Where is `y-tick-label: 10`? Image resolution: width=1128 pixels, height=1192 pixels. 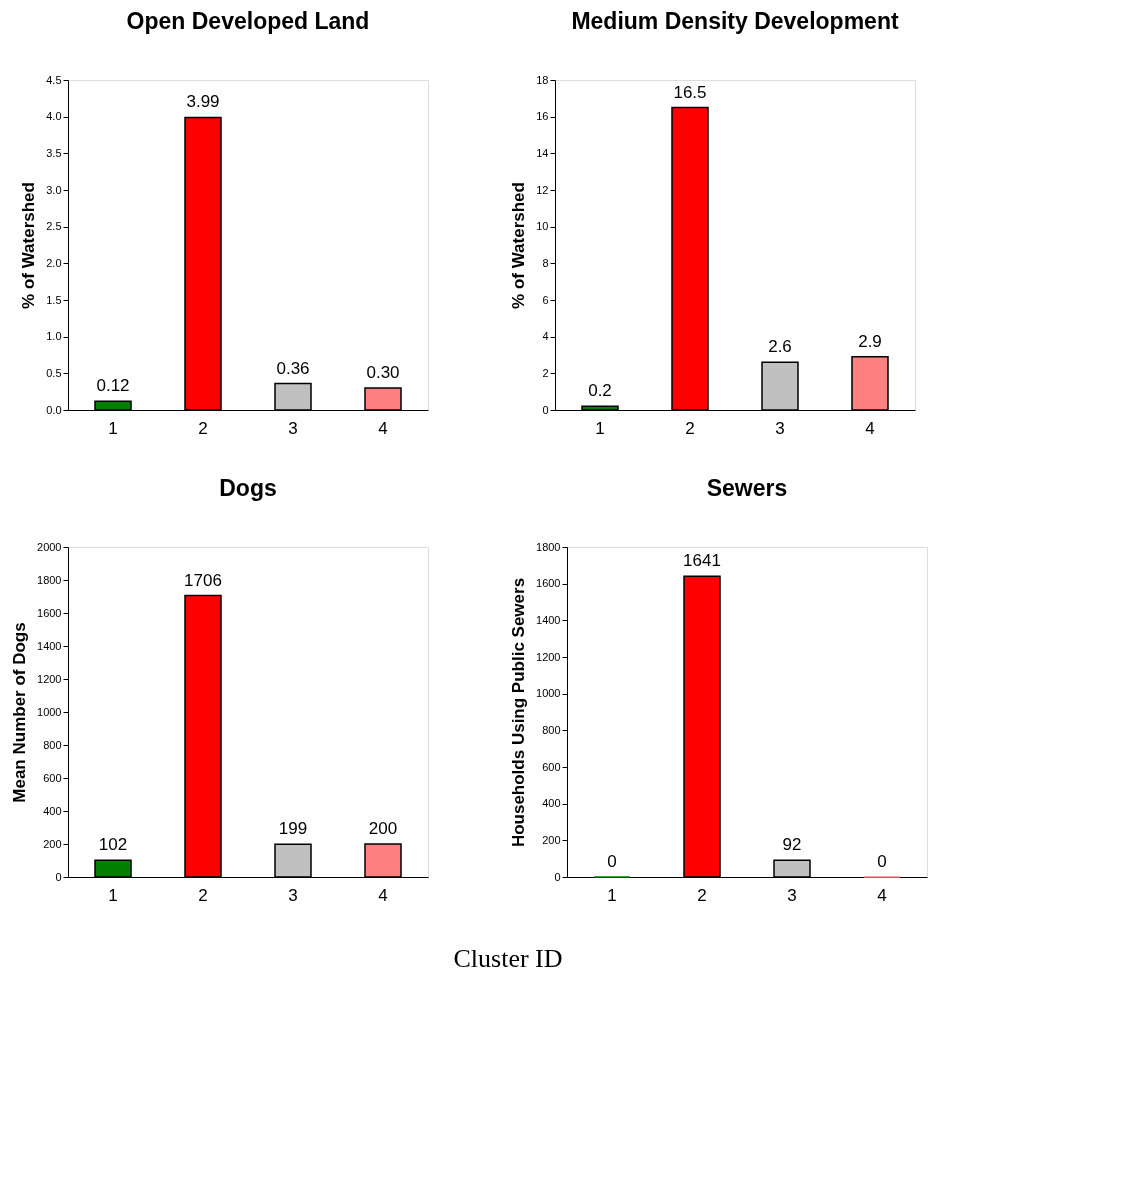
y-tick-label: 10 is located at coordinates (542, 226).